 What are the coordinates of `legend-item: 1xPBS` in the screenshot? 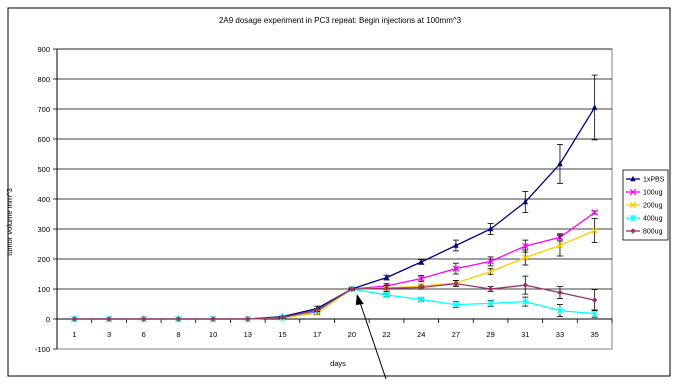 It's located at (645, 179).